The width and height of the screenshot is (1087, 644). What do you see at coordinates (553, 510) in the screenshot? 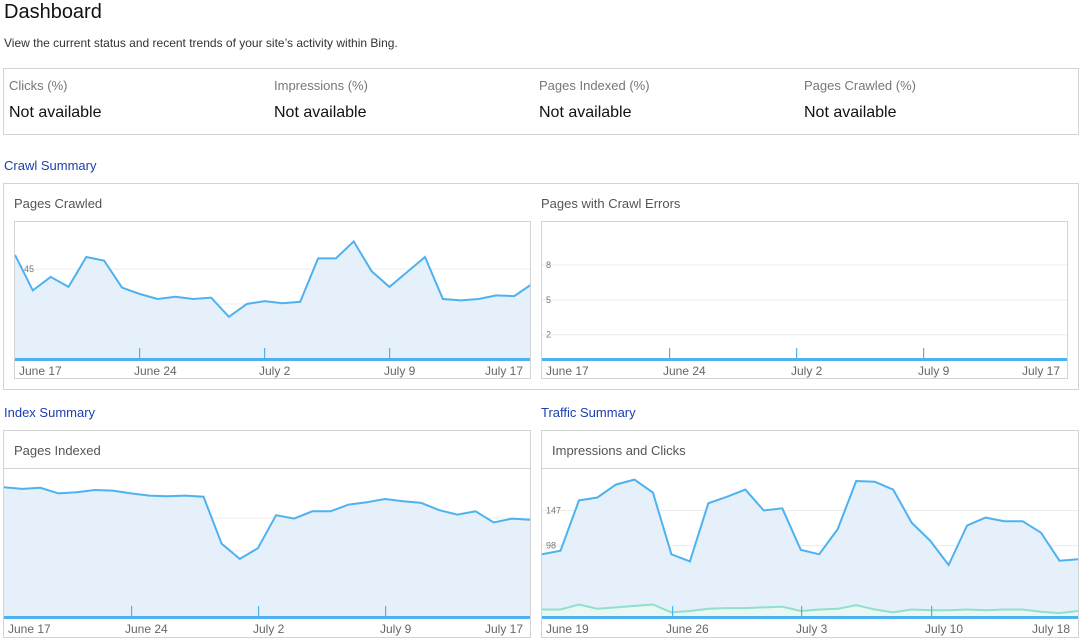
I see `y-tick-label: 147` at bounding box center [553, 510].